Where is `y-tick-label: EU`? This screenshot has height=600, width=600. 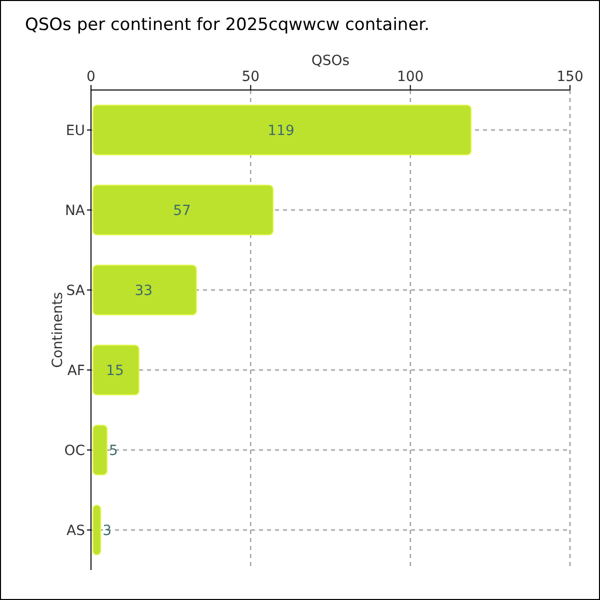 y-tick-label: EU is located at coordinates (75, 130).